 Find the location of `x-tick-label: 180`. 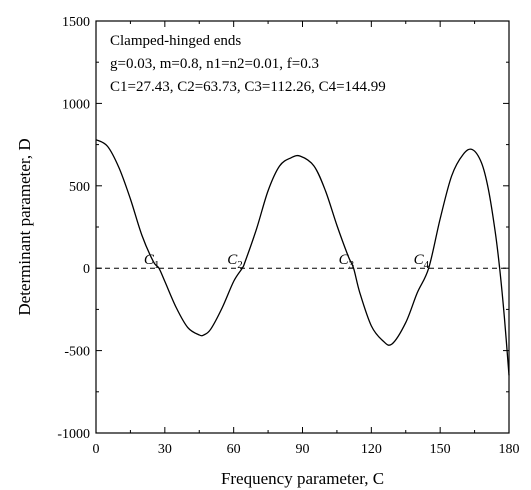

x-tick-label: 180 is located at coordinates (509, 449).